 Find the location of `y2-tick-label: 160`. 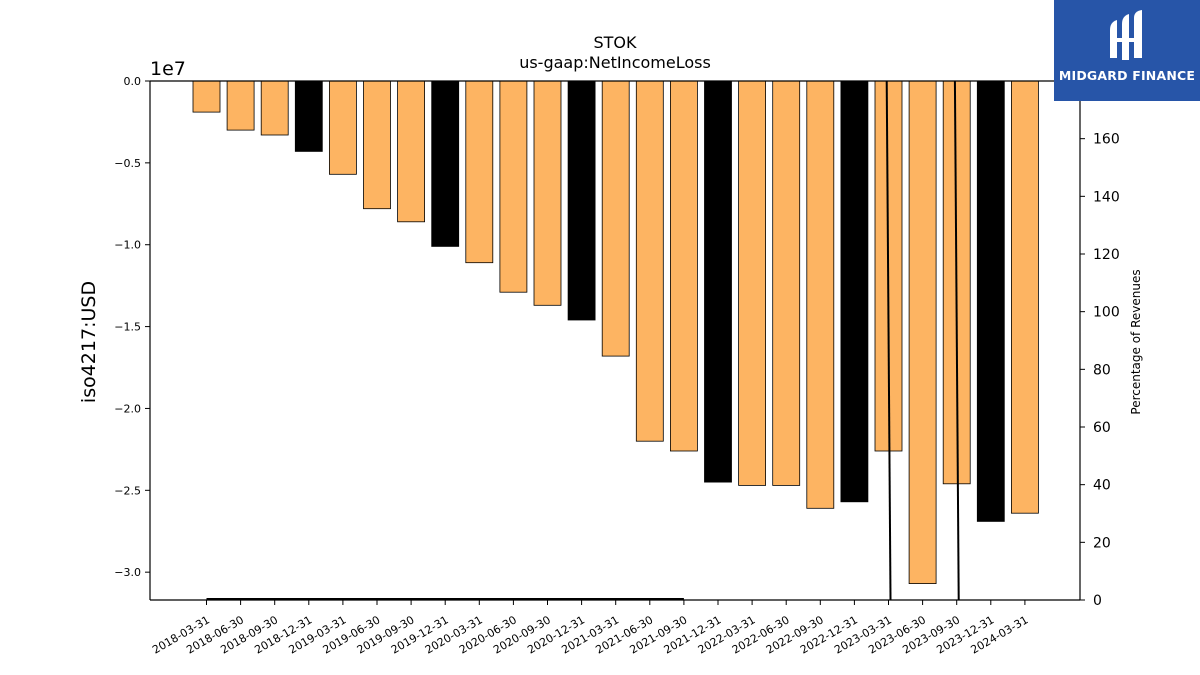

y2-tick-label: 160 is located at coordinates (1106, 140).